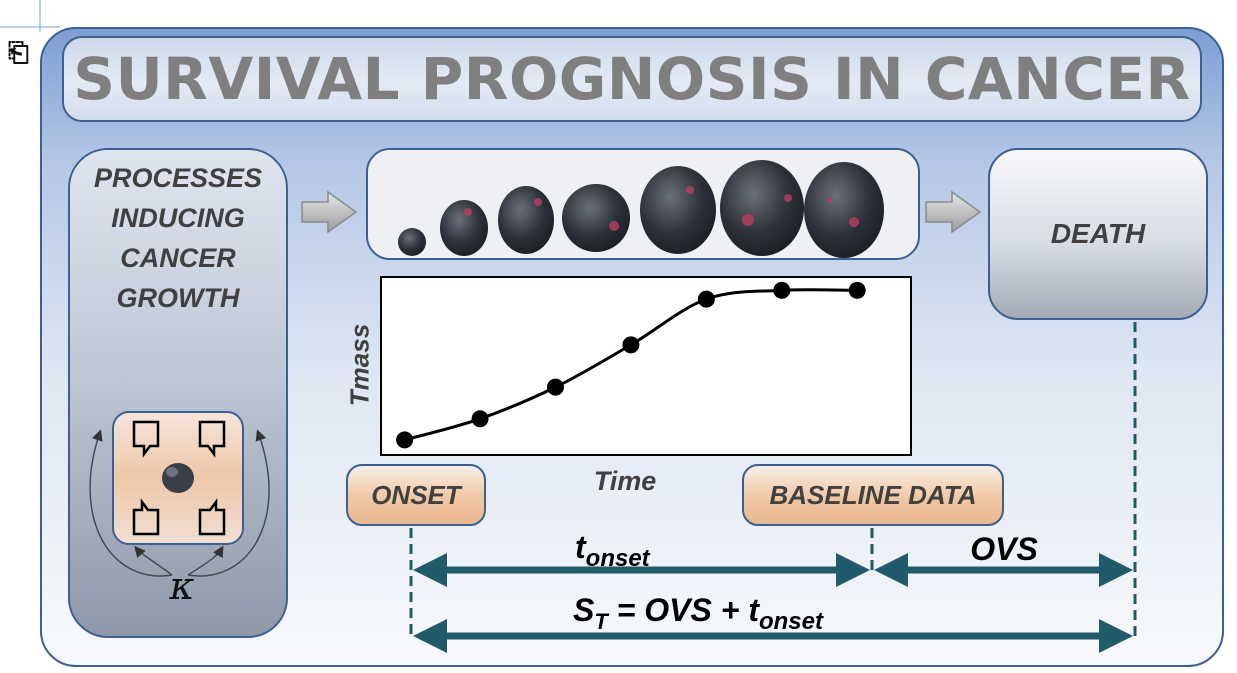  I want to click on chart-plot-area, so click(646, 366).